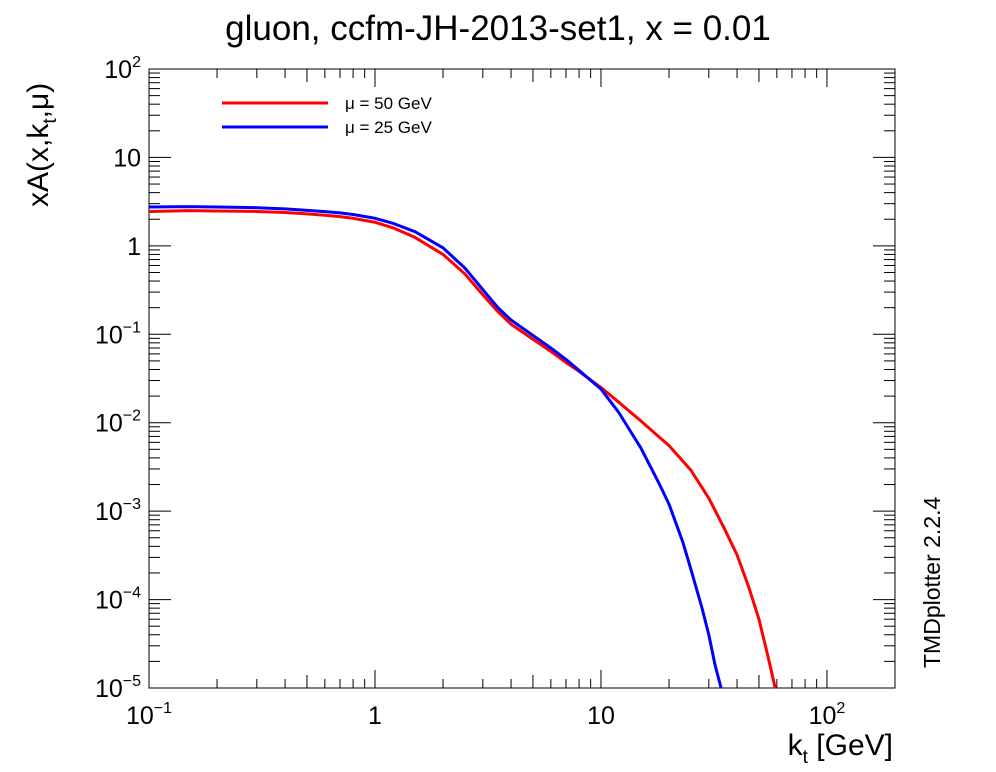 This screenshot has width=996, height=772. Describe the element at coordinates (132, 504) in the screenshot. I see `y-tick-label-exponent: −3` at that location.